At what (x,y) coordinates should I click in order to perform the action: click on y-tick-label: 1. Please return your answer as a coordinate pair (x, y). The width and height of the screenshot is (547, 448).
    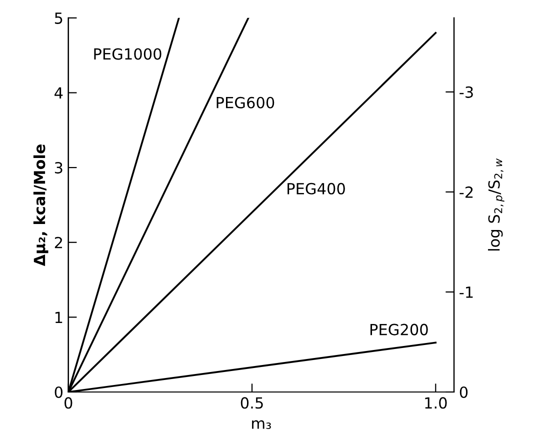
    Looking at the image, I should click on (58, 317).